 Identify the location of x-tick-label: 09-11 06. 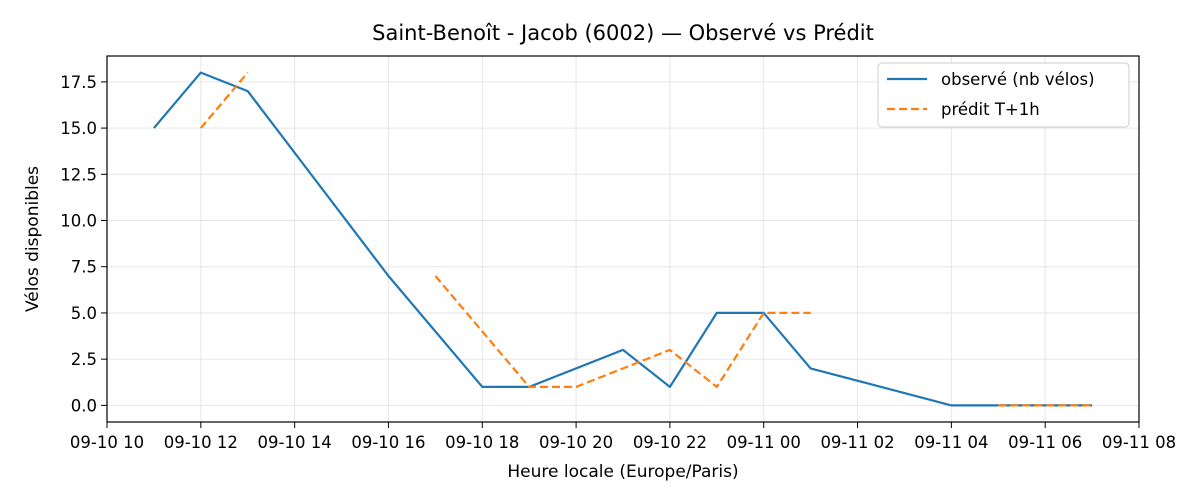
(1045, 442).